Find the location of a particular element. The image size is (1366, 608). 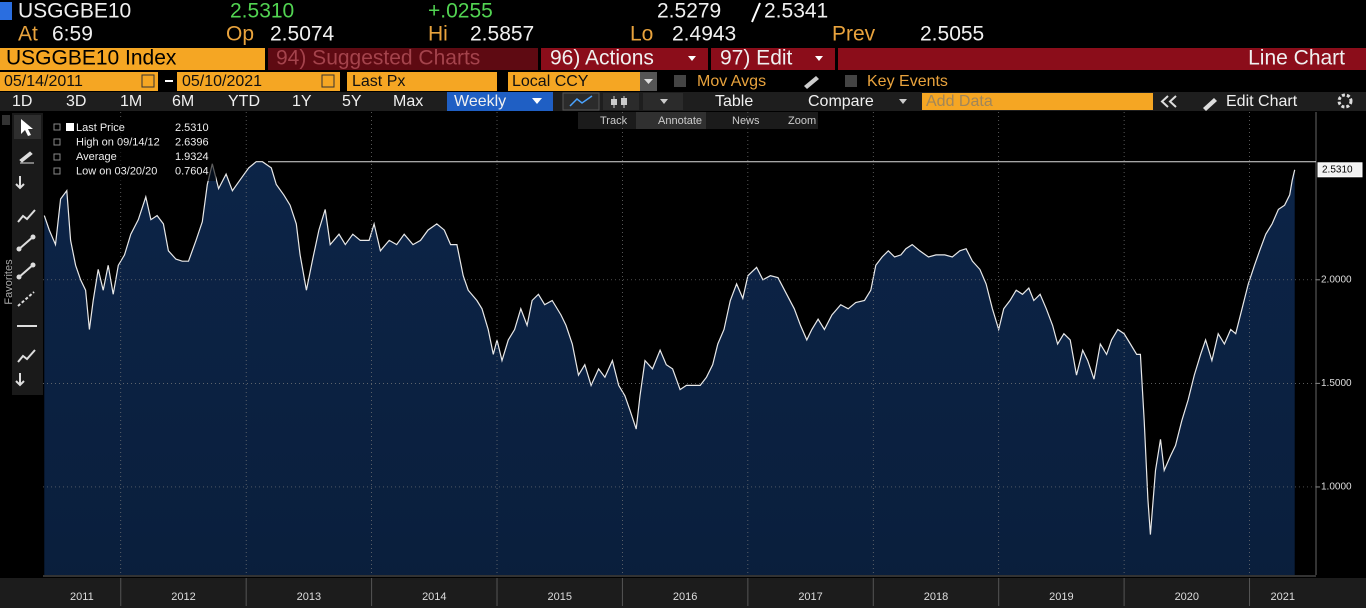

range-button: Max is located at coordinates (408, 101).